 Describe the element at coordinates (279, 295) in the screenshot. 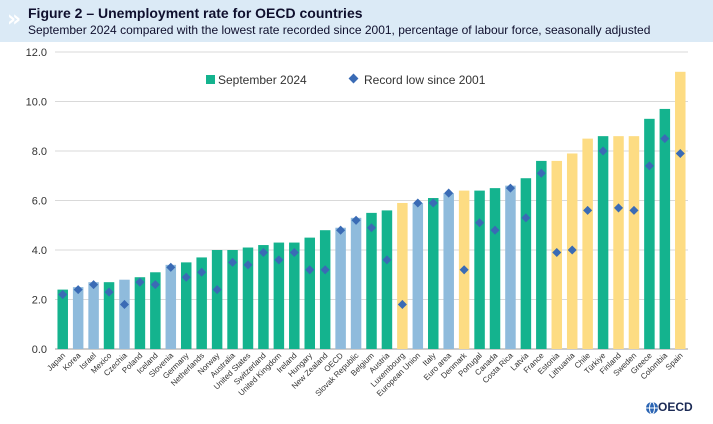

I see `bar-united-kingdom` at that location.